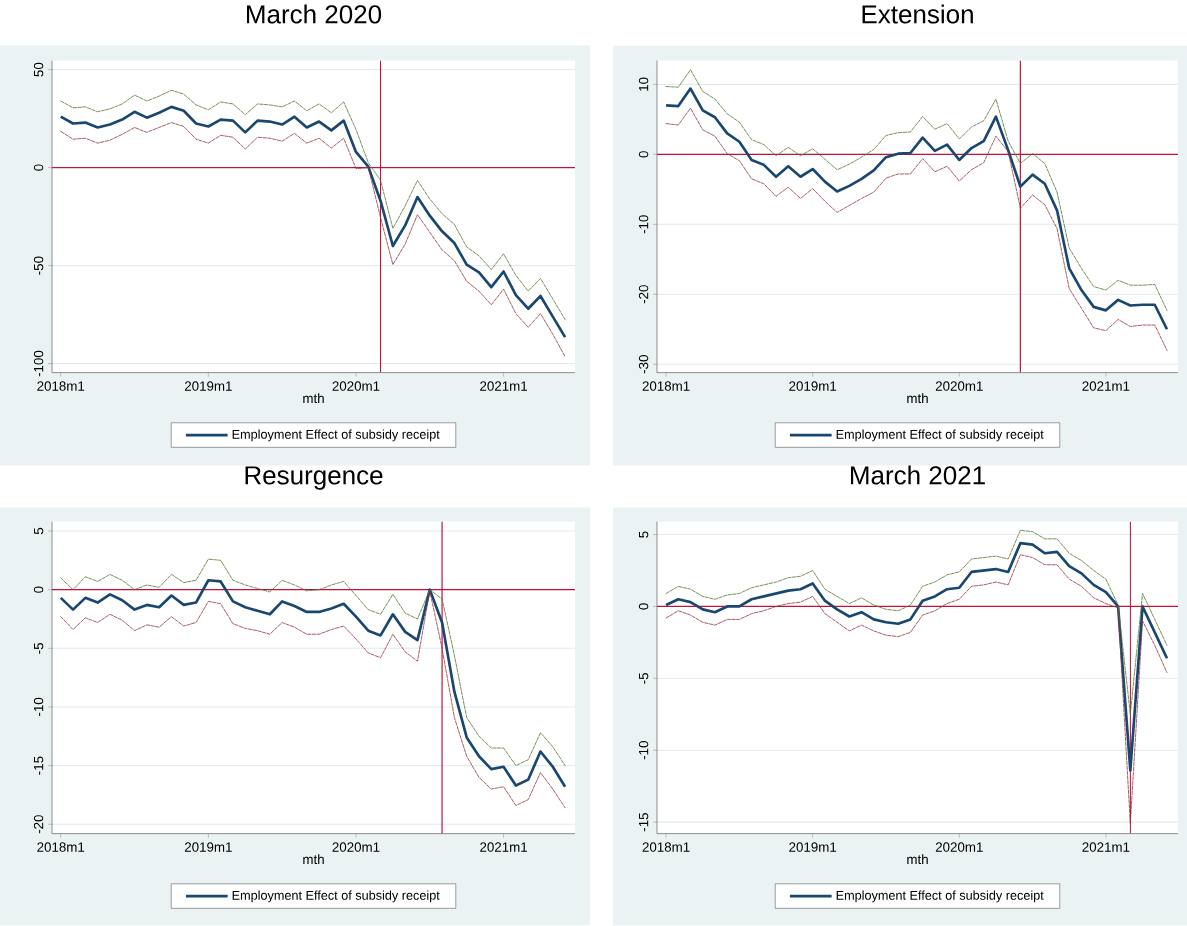  Describe the element at coordinates (38, 265) in the screenshot. I see `y-tick-label: -50` at that location.